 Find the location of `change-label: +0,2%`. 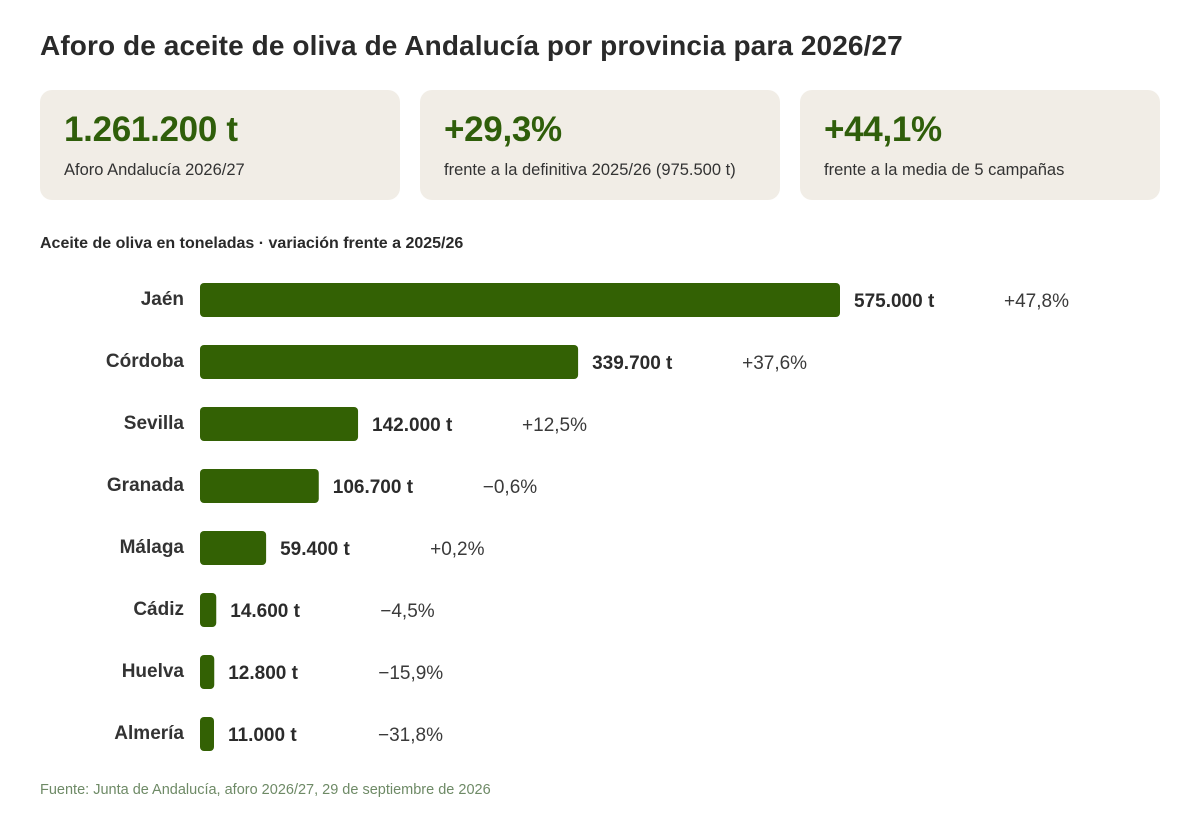

change-label: +0,2% is located at coordinates (457, 549).